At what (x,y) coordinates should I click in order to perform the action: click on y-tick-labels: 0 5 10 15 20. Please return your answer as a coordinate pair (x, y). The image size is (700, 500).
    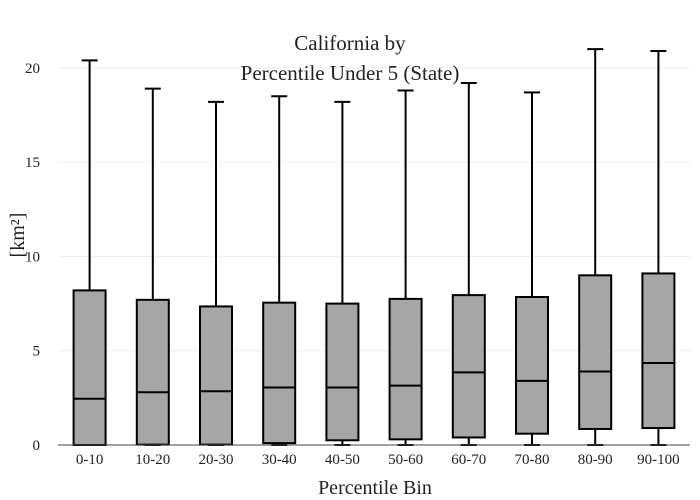
    Looking at the image, I should click on (32, 257).